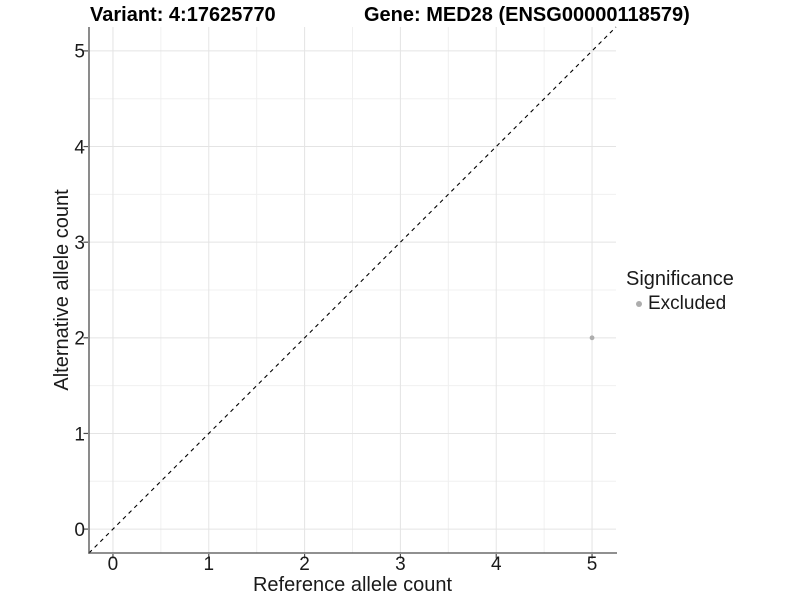 This screenshot has height=600, width=800. Describe the element at coordinates (496, 564) in the screenshot. I see `x-tick-label: 4` at that location.